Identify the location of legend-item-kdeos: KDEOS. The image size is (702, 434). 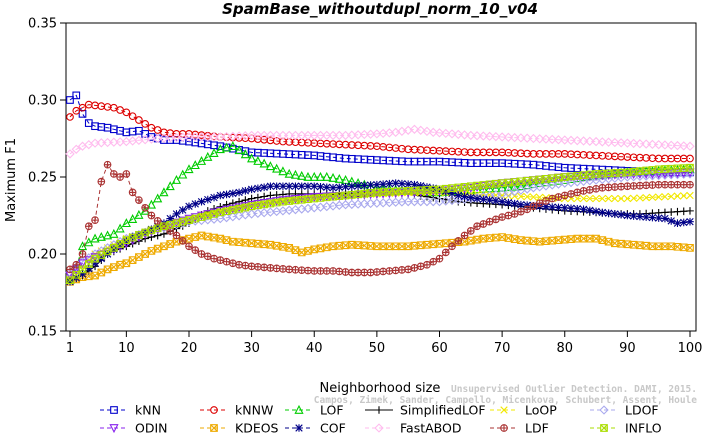
(239, 427).